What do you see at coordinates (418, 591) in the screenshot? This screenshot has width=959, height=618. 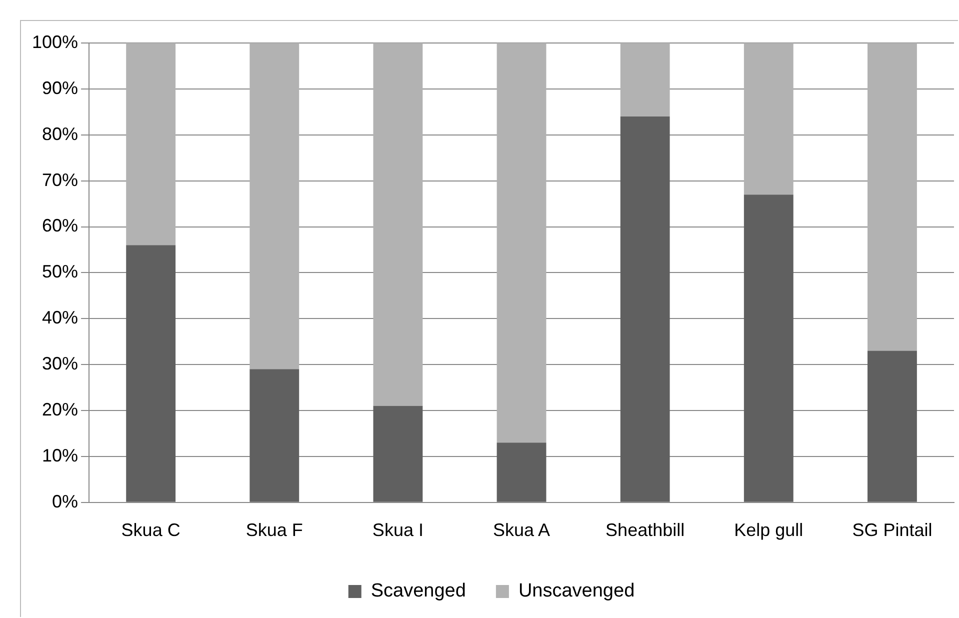 I see `legend-label: Scavenged` at bounding box center [418, 591].